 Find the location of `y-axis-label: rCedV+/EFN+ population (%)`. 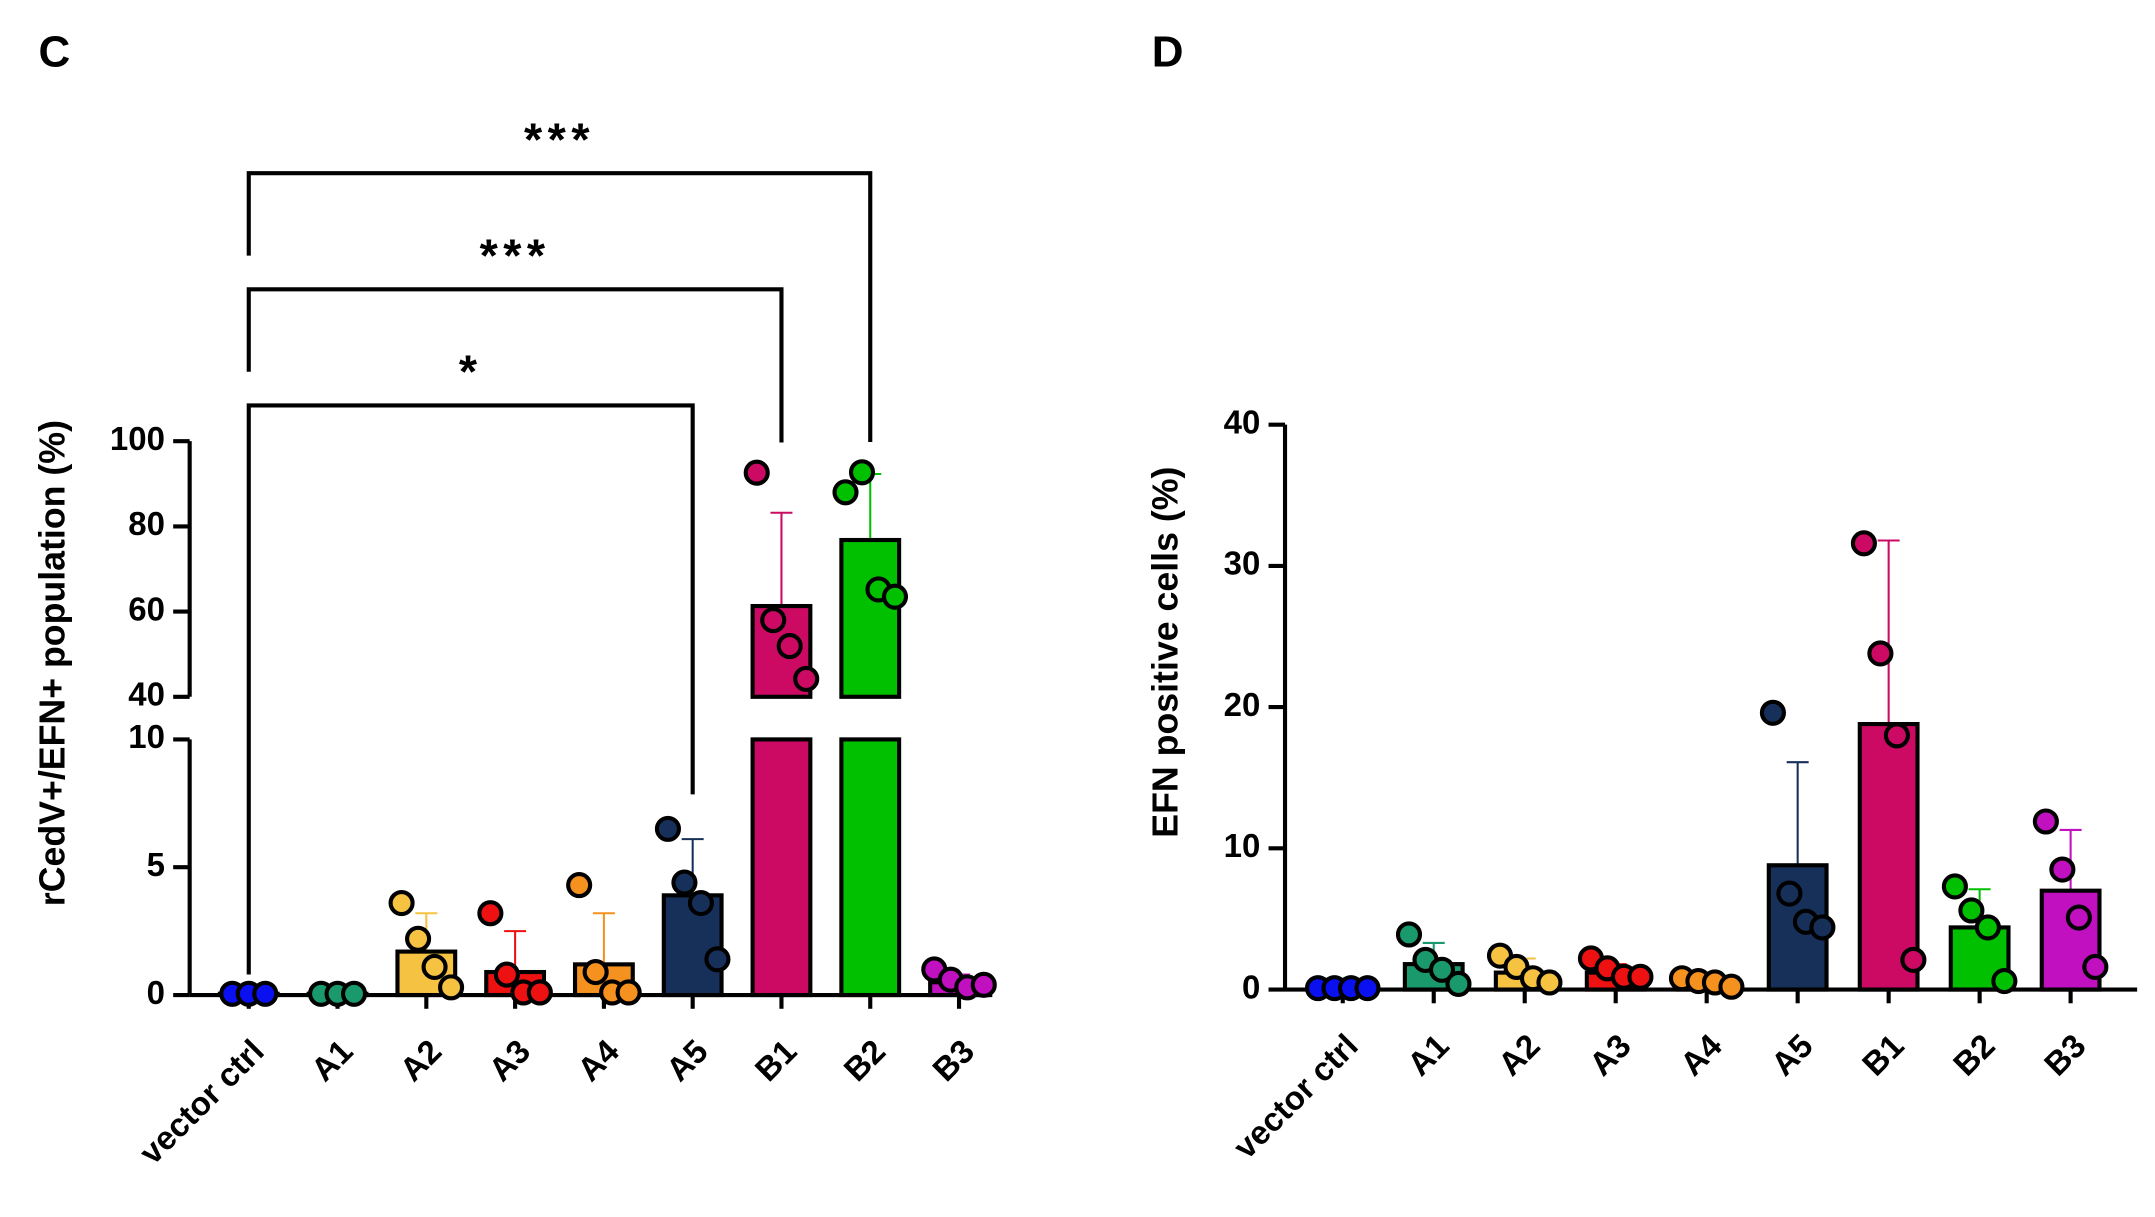

y-axis-label: rCedV+/EFN+ population (%) is located at coordinates (52, 663).